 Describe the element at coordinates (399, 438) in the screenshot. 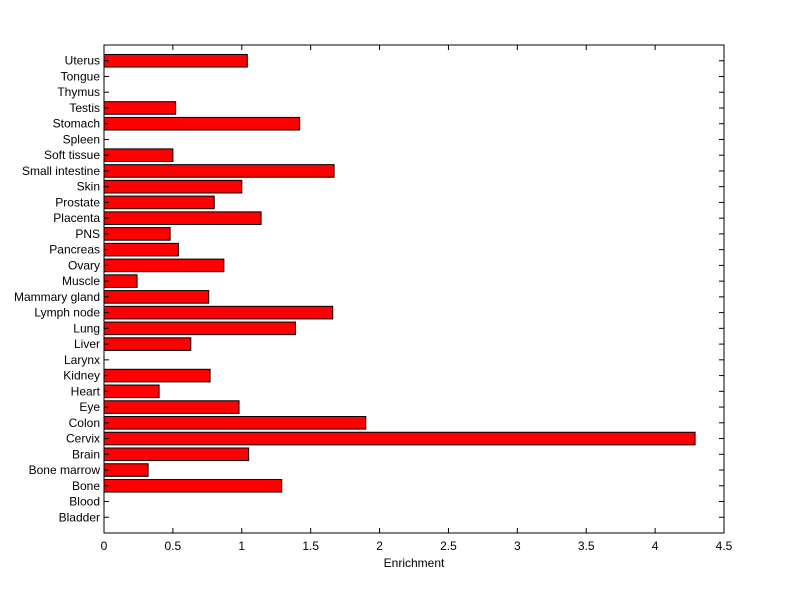

I see `bar-cervix` at that location.